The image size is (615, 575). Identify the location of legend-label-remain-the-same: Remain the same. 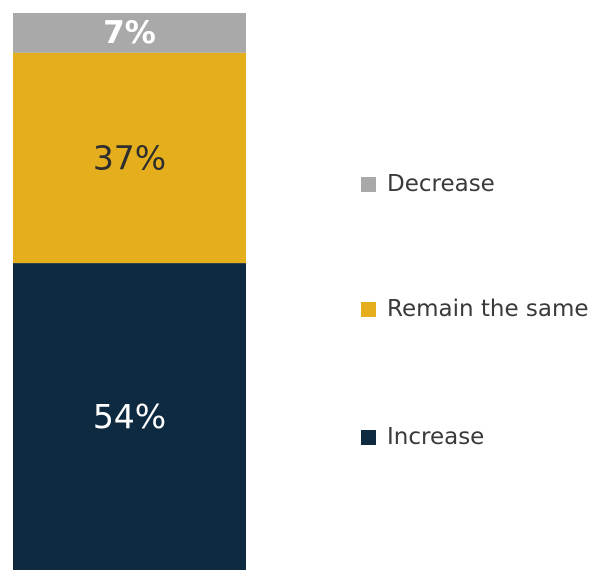
(488, 309).